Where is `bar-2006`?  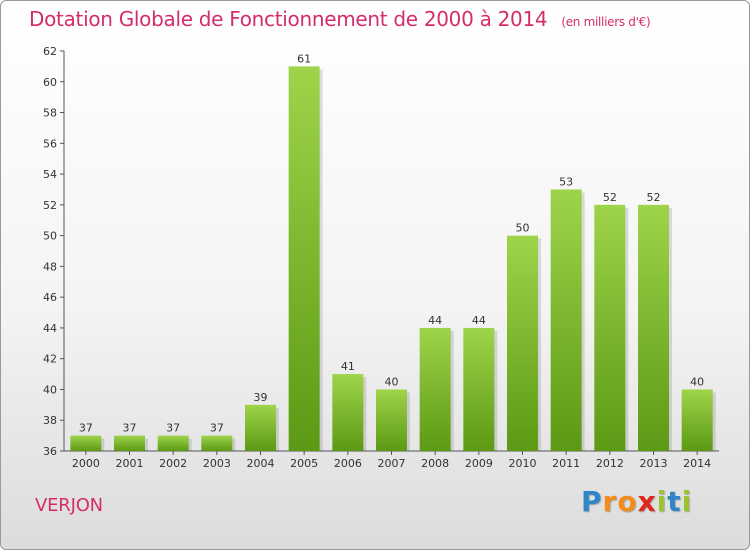
bar-2006 is located at coordinates (348, 412).